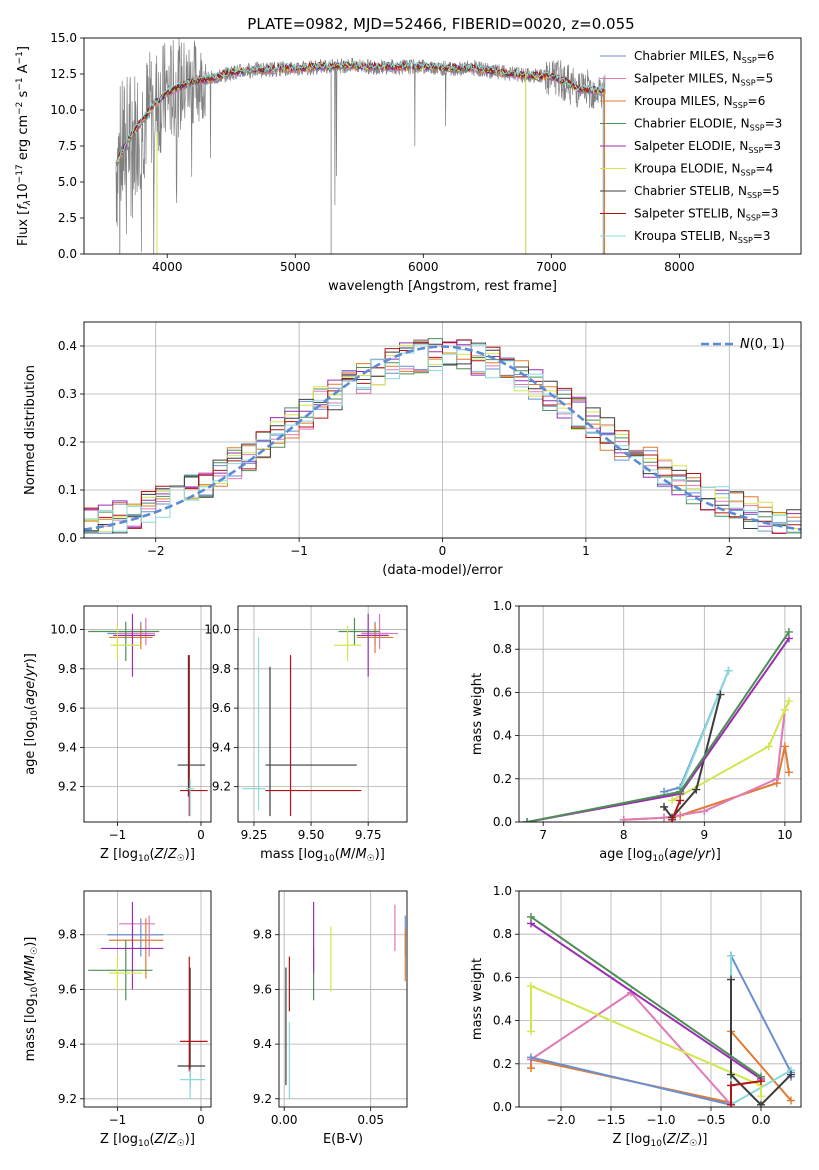  Describe the element at coordinates (322, 855) in the screenshot. I see `x-axis-label: mass [log10(M/M☉)]` at that location.